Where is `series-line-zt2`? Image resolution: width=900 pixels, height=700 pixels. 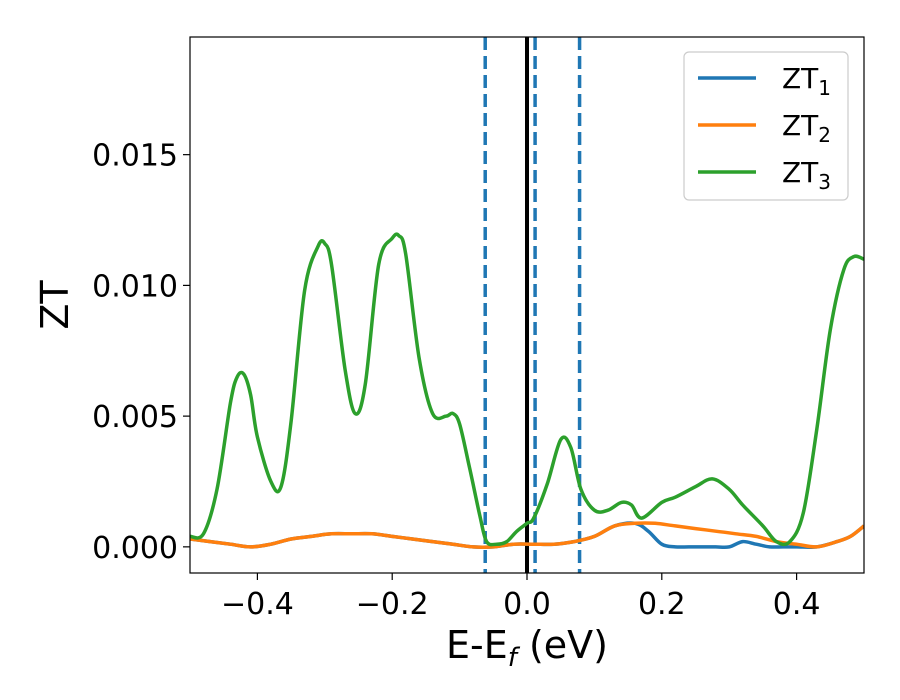 series-line-zt2 is located at coordinates (527, 535).